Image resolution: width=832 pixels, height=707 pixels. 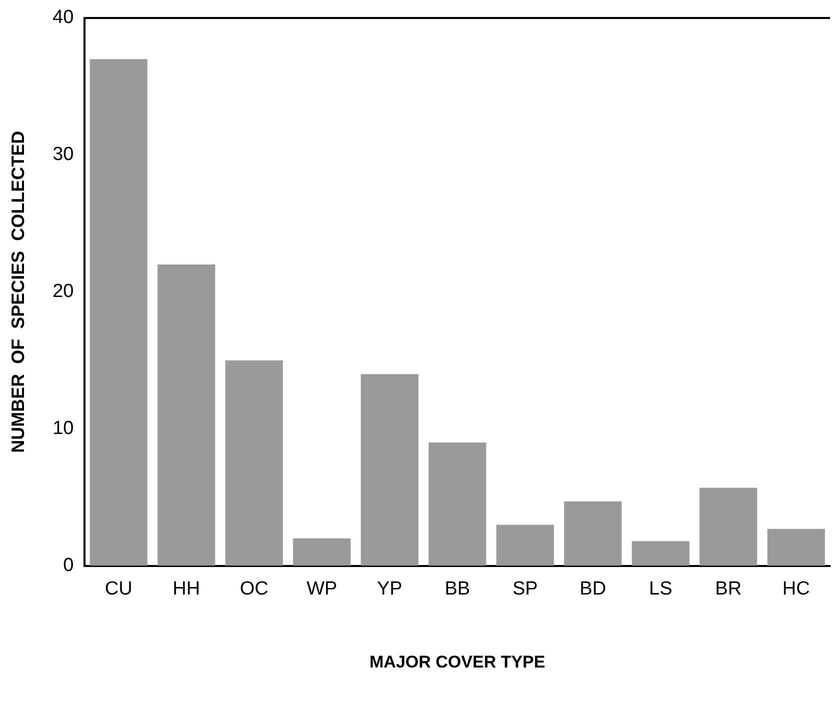 What do you see at coordinates (660, 589) in the screenshot?
I see `x-tick-label: LS` at bounding box center [660, 589].